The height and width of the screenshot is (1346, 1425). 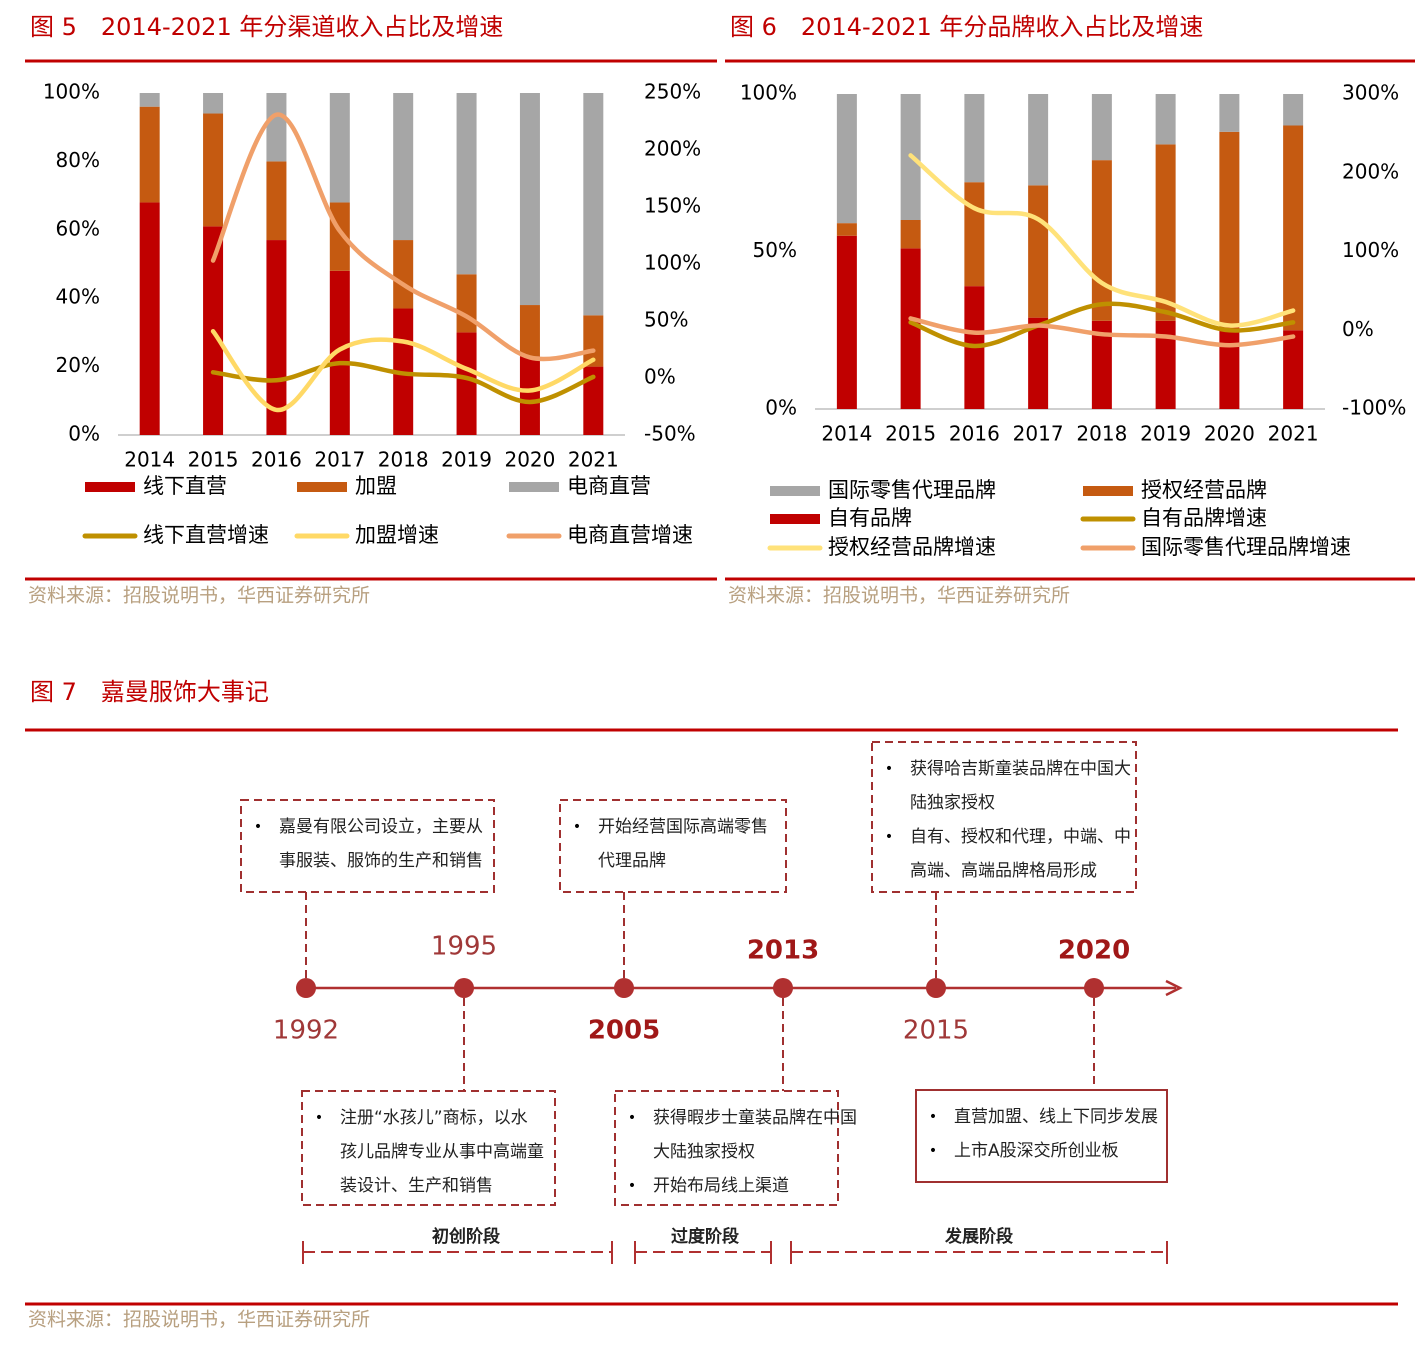 What do you see at coordinates (672, 92) in the screenshot?
I see `y2-tick-label: 250%` at bounding box center [672, 92].